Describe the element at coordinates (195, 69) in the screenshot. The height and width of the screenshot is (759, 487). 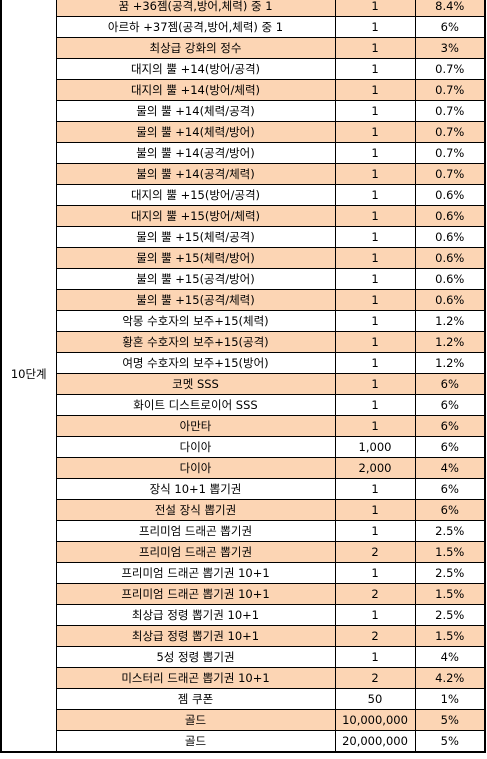
I see `item-name-cell: 대지의 뿔 +14(방어/공격)` at that location.